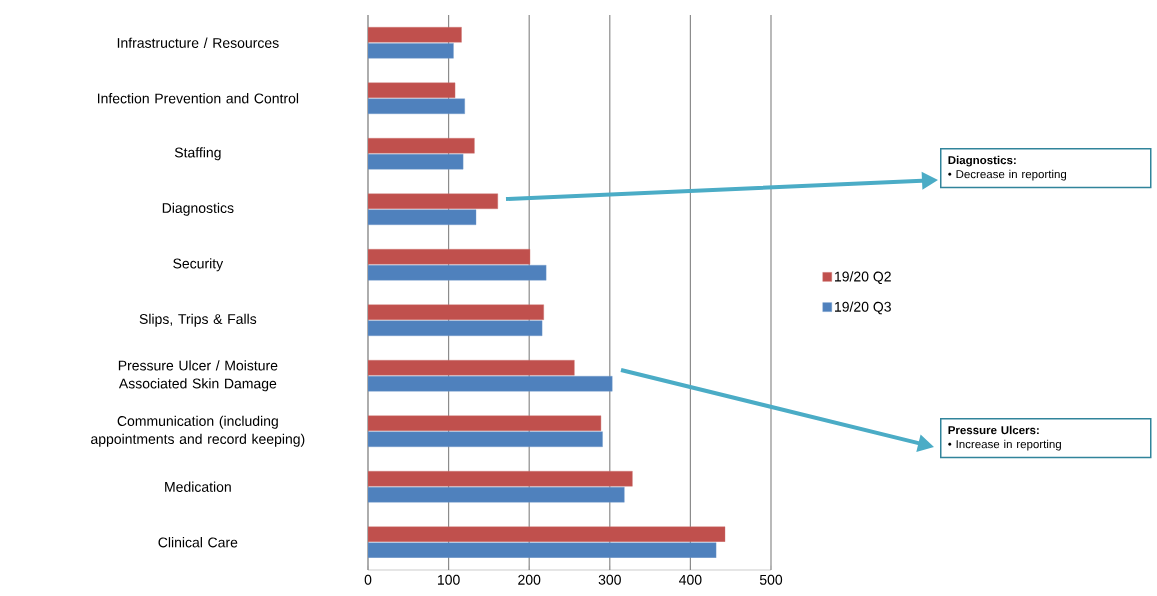 The height and width of the screenshot is (596, 1157). Describe the element at coordinates (198, 42) in the screenshot. I see `y-tick-label: Infrastructure / Resources` at that location.